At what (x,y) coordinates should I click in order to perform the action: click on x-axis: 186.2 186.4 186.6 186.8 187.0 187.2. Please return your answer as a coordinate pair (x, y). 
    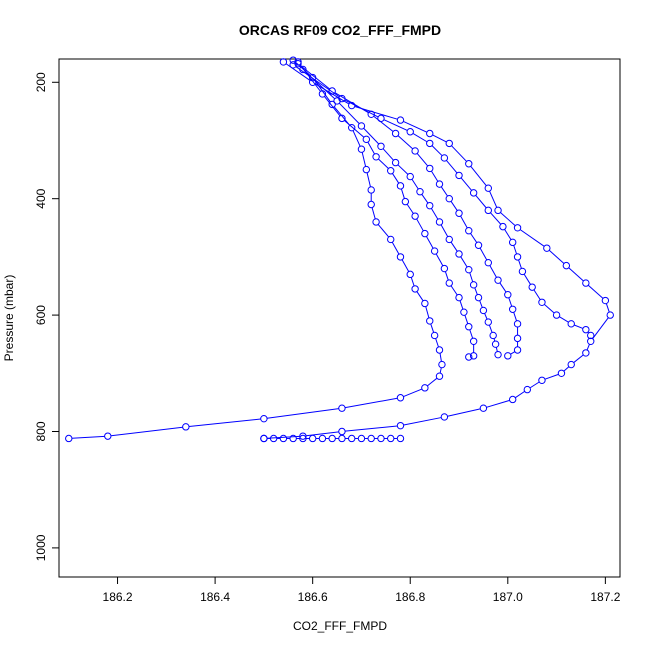
    Looking at the image, I should click on (362, 590).